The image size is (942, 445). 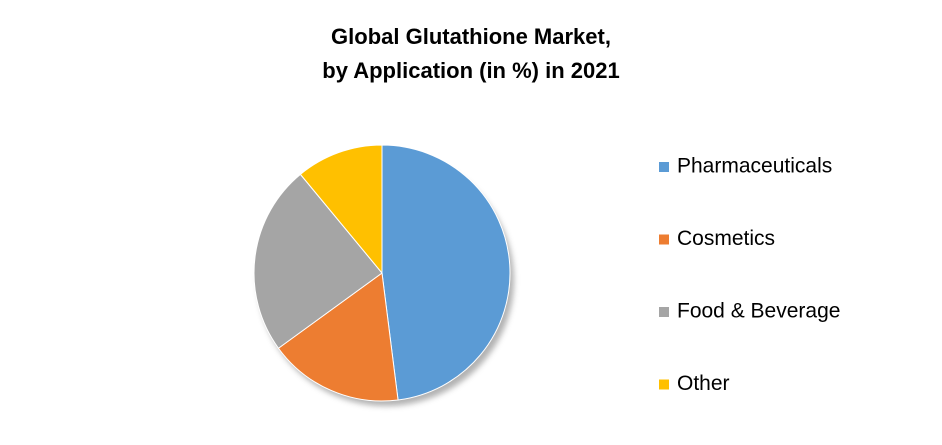 What do you see at coordinates (471, 36) in the screenshot?
I see `chart-title: Global Glutathione Market,` at bounding box center [471, 36].